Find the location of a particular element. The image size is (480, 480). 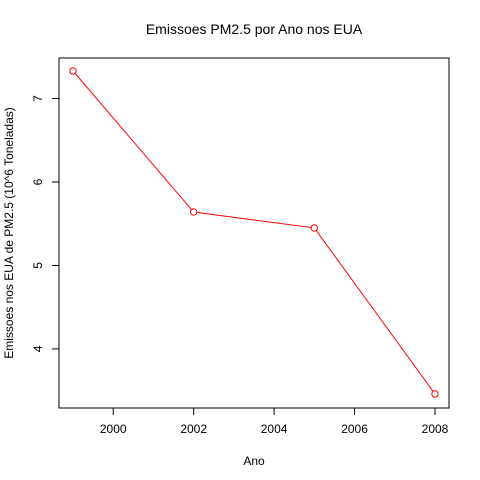

x-tick-label: 2000 is located at coordinates (113, 429).